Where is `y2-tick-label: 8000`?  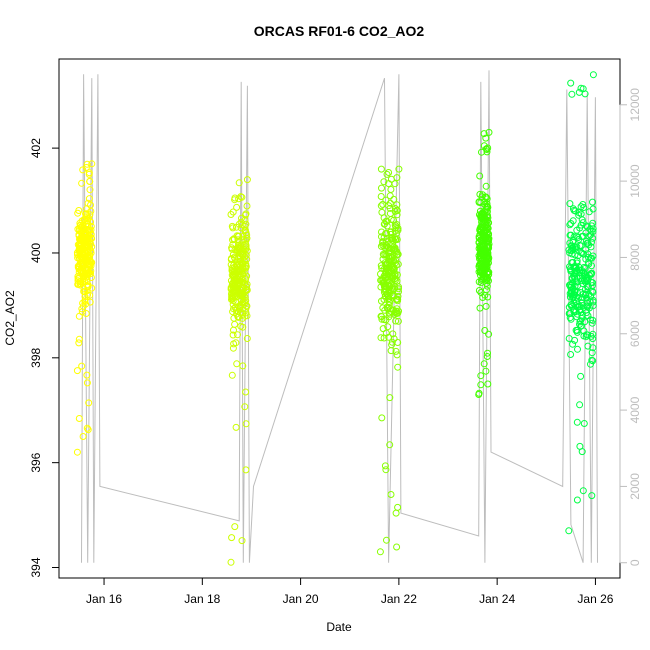
y2-tick-label: 8000 is located at coordinates (635, 257).